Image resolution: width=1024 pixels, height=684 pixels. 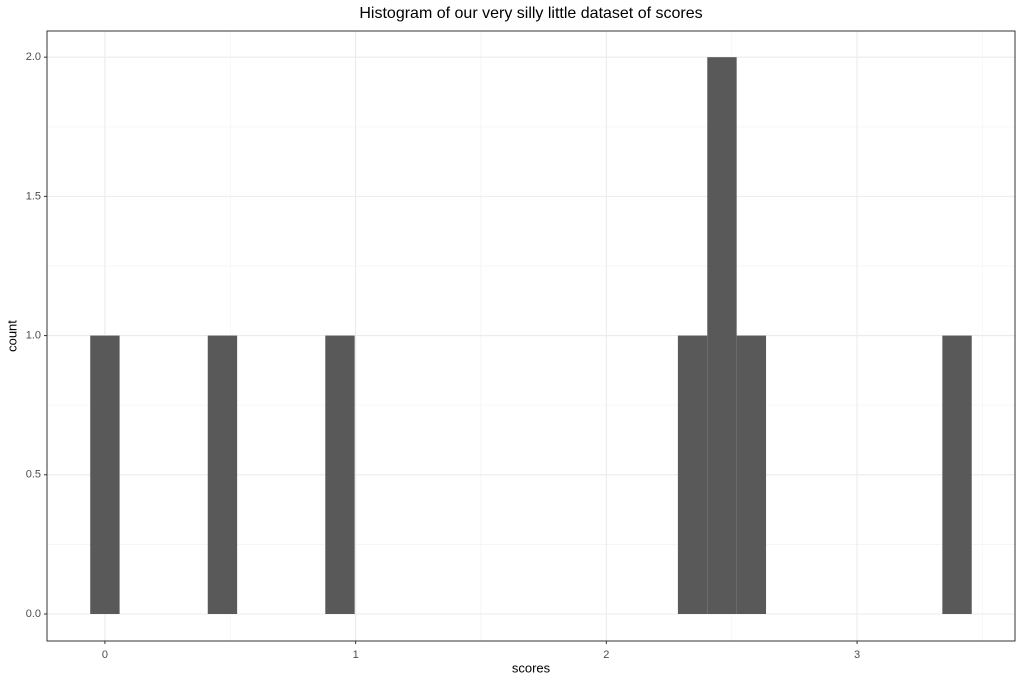 What do you see at coordinates (857, 655) in the screenshot?
I see `x-tick-label: 3` at bounding box center [857, 655].